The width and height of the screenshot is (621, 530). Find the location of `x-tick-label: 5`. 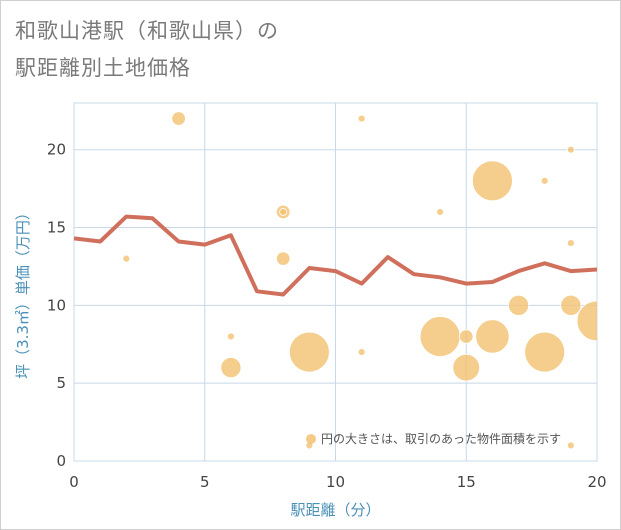

x-tick-label: 5 is located at coordinates (205, 482).